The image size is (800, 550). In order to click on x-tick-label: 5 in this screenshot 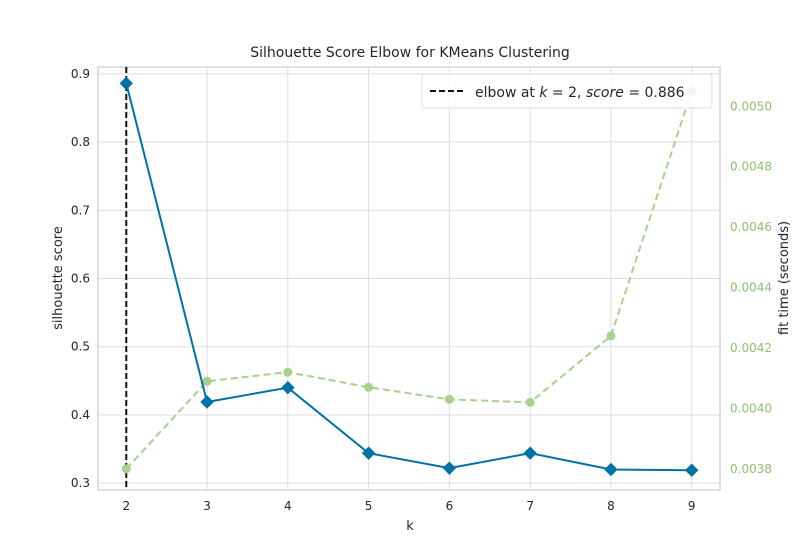, I will do `click(369, 506)`.